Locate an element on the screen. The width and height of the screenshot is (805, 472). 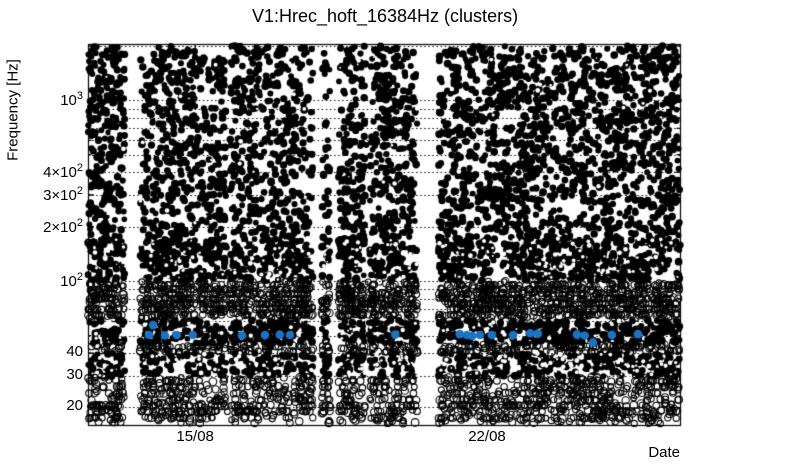
y-tick-label: 4×10² is located at coordinates (63, 172).